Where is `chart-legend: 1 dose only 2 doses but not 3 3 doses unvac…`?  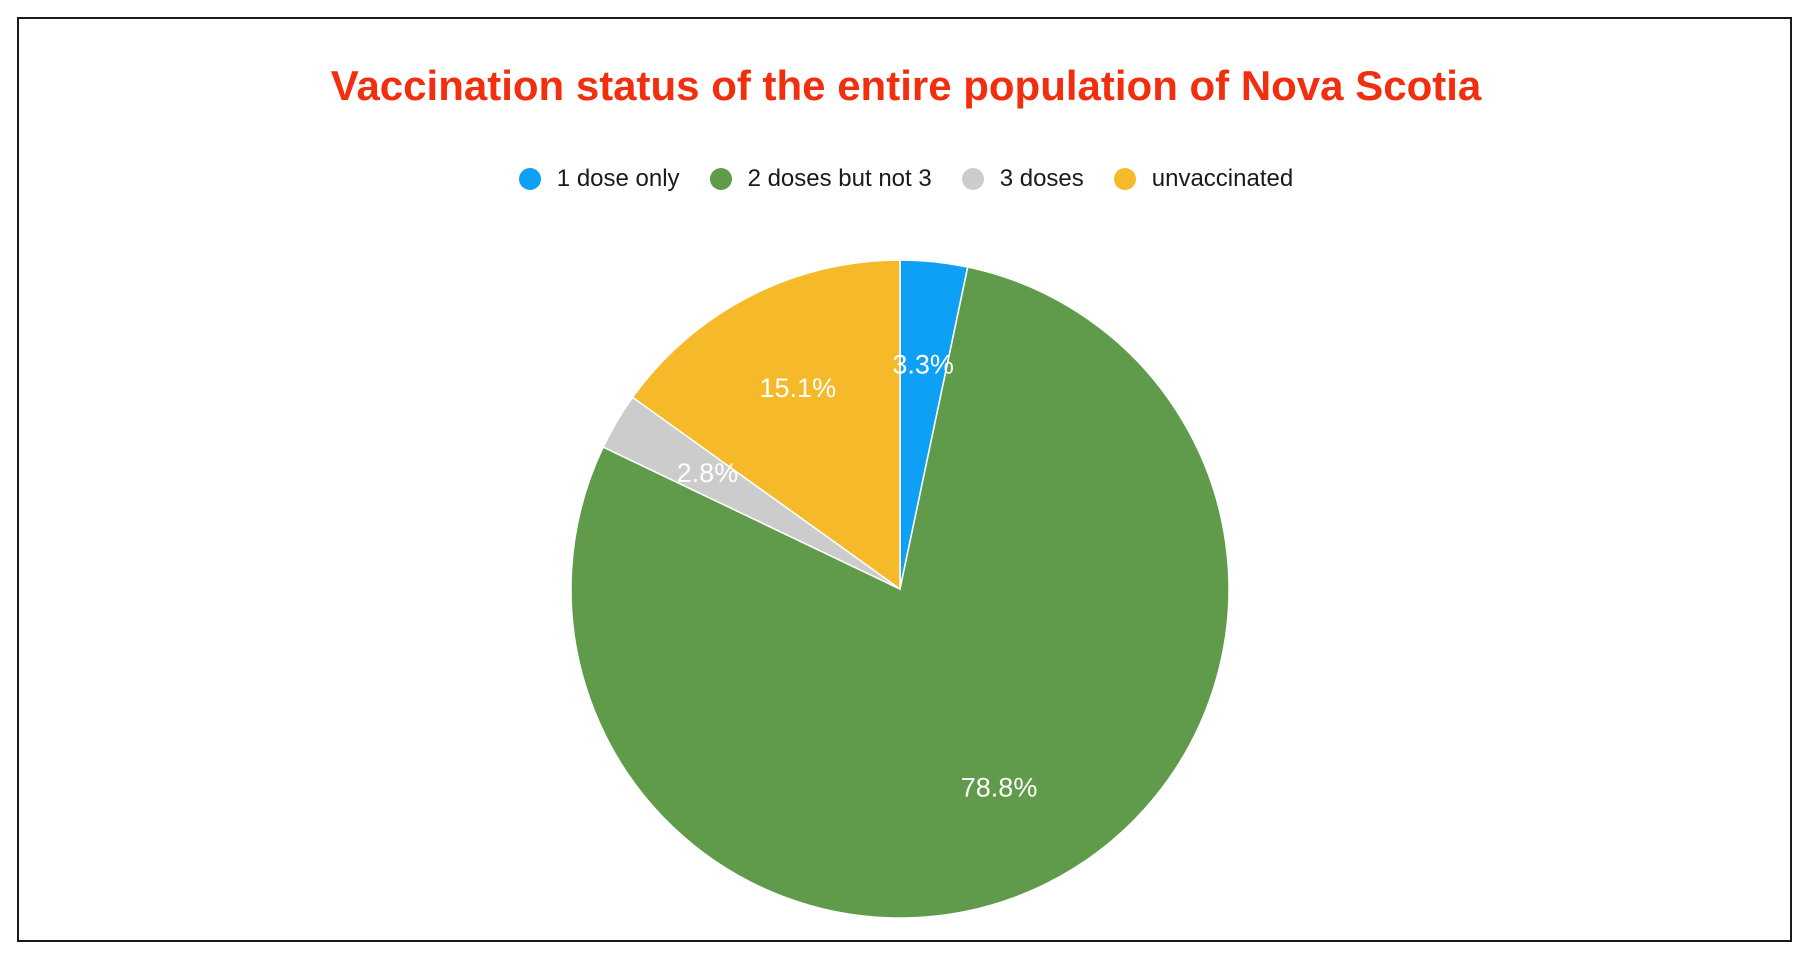 chart-legend: 1 dose only 2 doses but not 3 3 doses unvac… is located at coordinates (906, 179).